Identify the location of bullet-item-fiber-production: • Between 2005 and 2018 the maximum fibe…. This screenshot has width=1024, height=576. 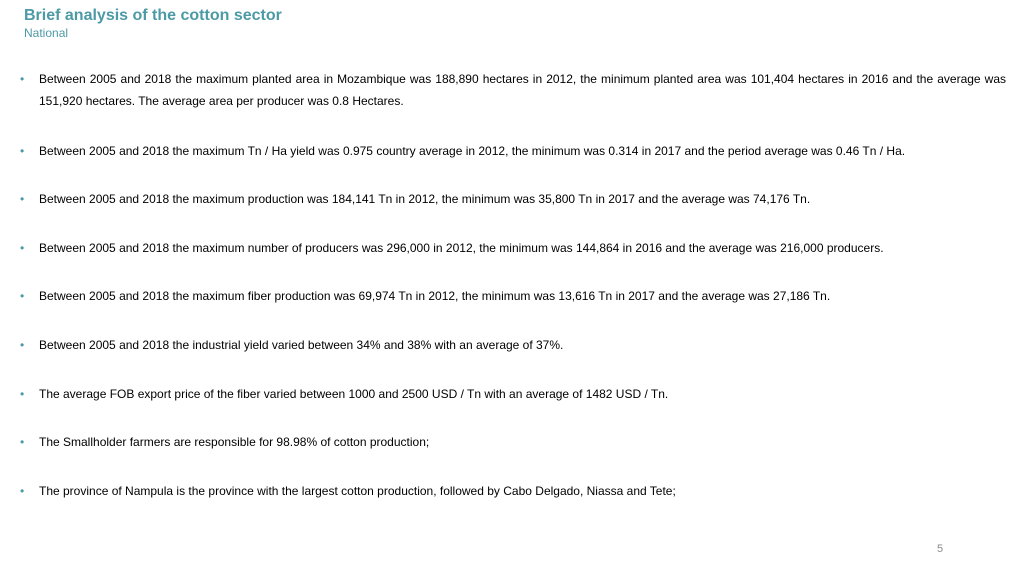
(513, 296).